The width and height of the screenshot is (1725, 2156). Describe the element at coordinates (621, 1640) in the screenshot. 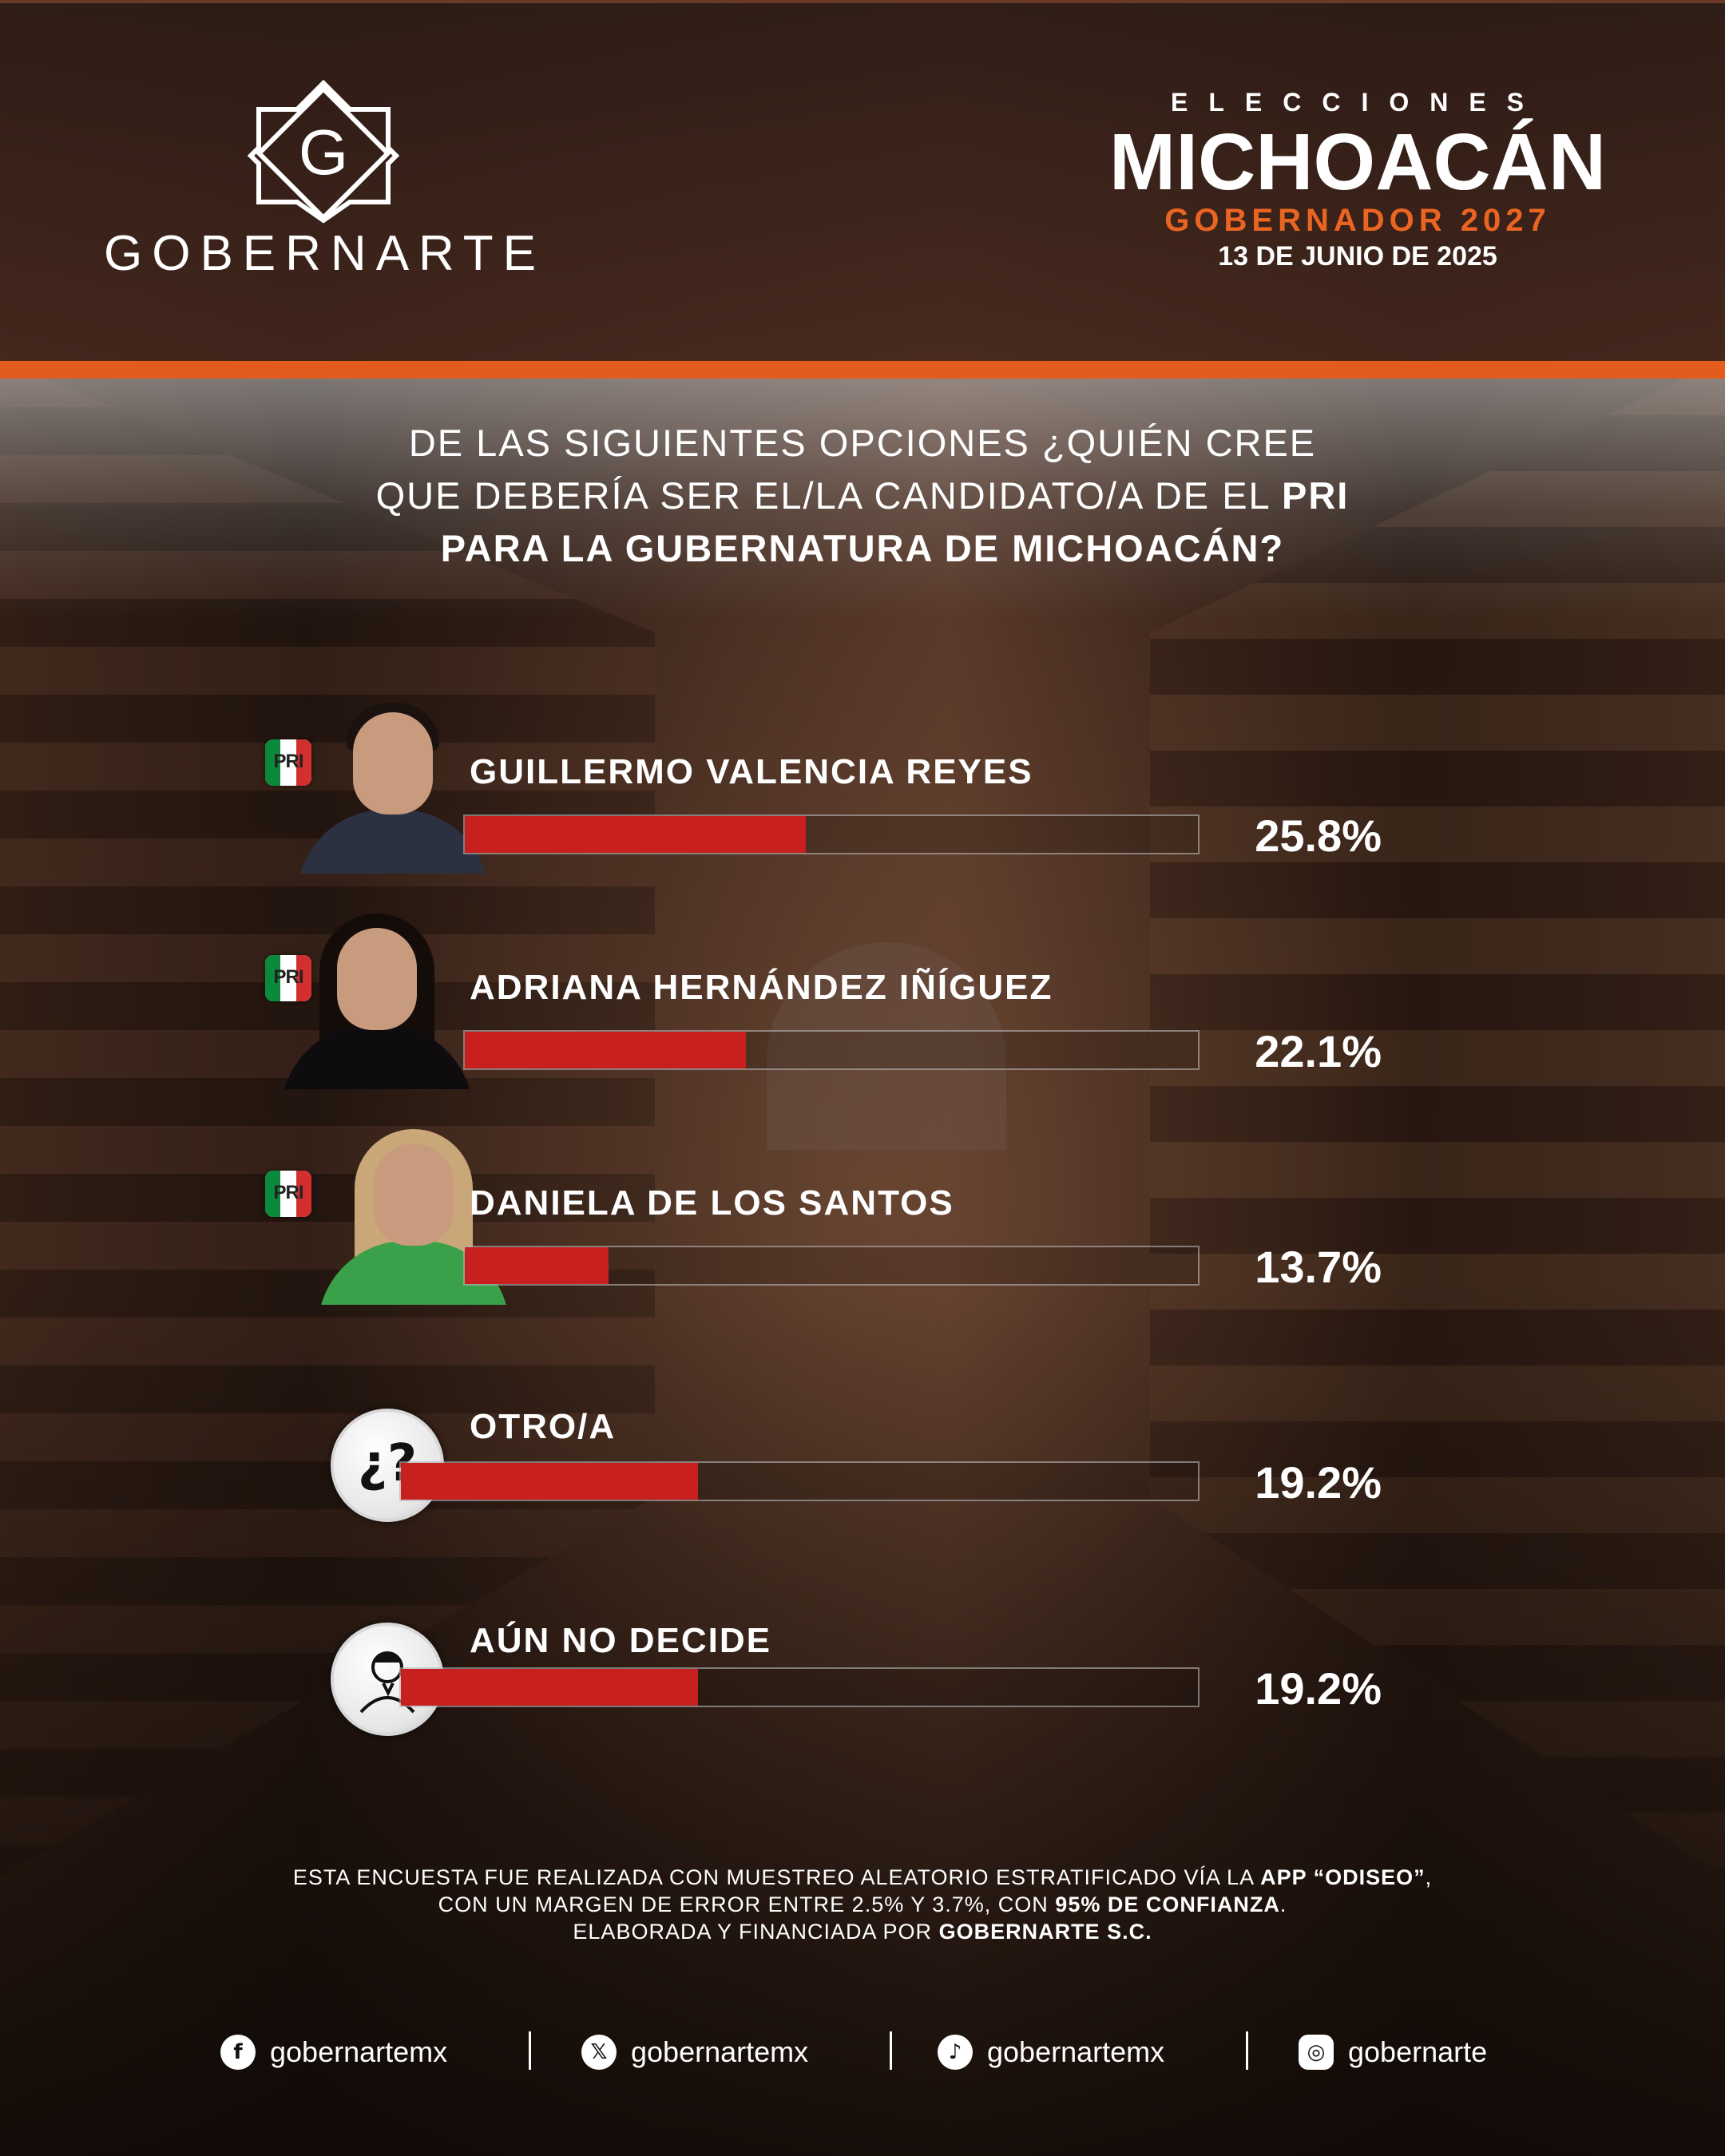

I see `candidate-name: AÚN NO DECIDE` at that location.